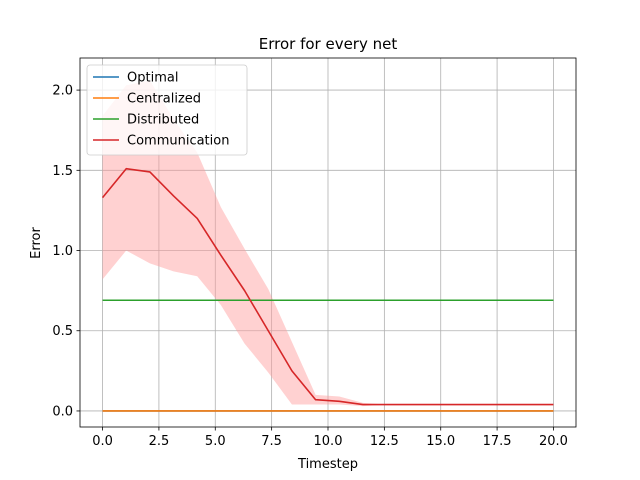 The height and width of the screenshot is (480, 640). What do you see at coordinates (163, 120) in the screenshot?
I see `legend-label-distributed: Distributed` at bounding box center [163, 120].